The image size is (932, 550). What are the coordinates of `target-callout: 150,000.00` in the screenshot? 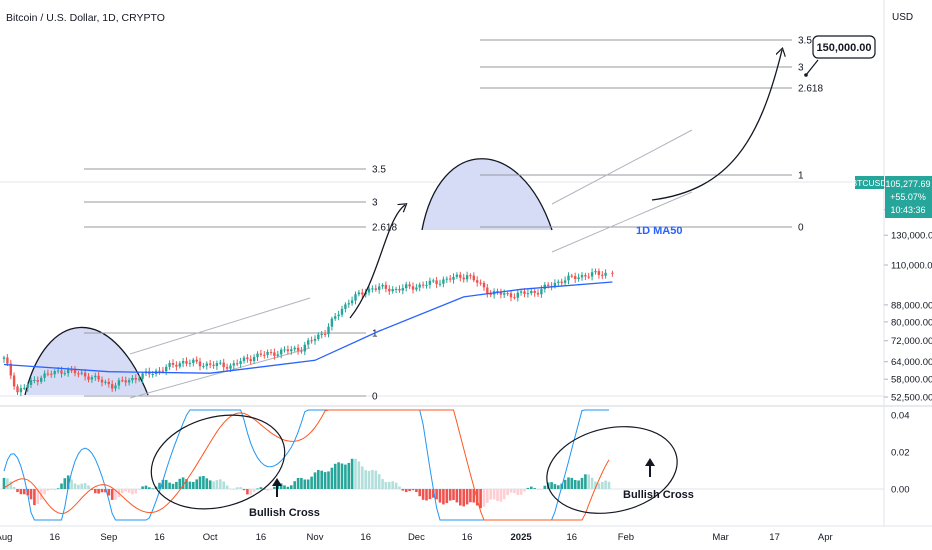 It's located at (840, 56).